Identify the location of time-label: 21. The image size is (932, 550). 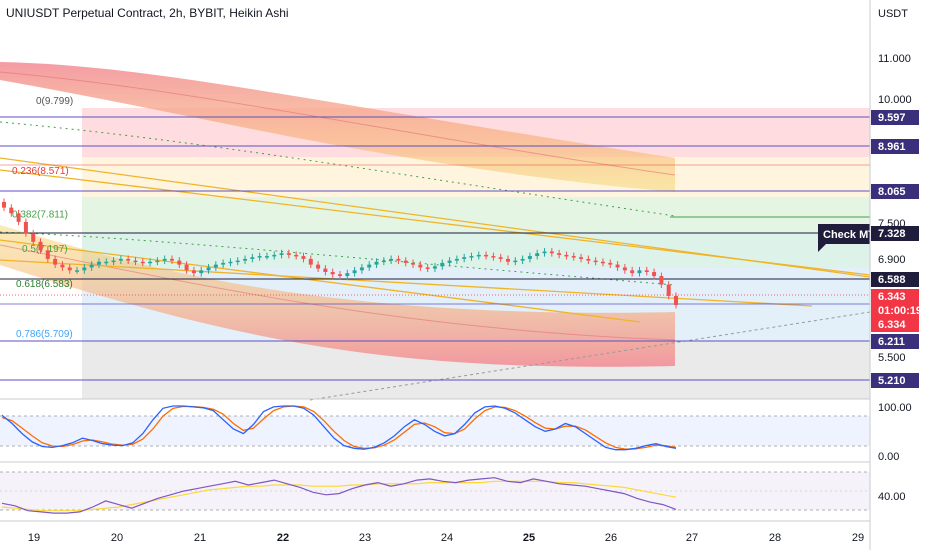
(200, 538).